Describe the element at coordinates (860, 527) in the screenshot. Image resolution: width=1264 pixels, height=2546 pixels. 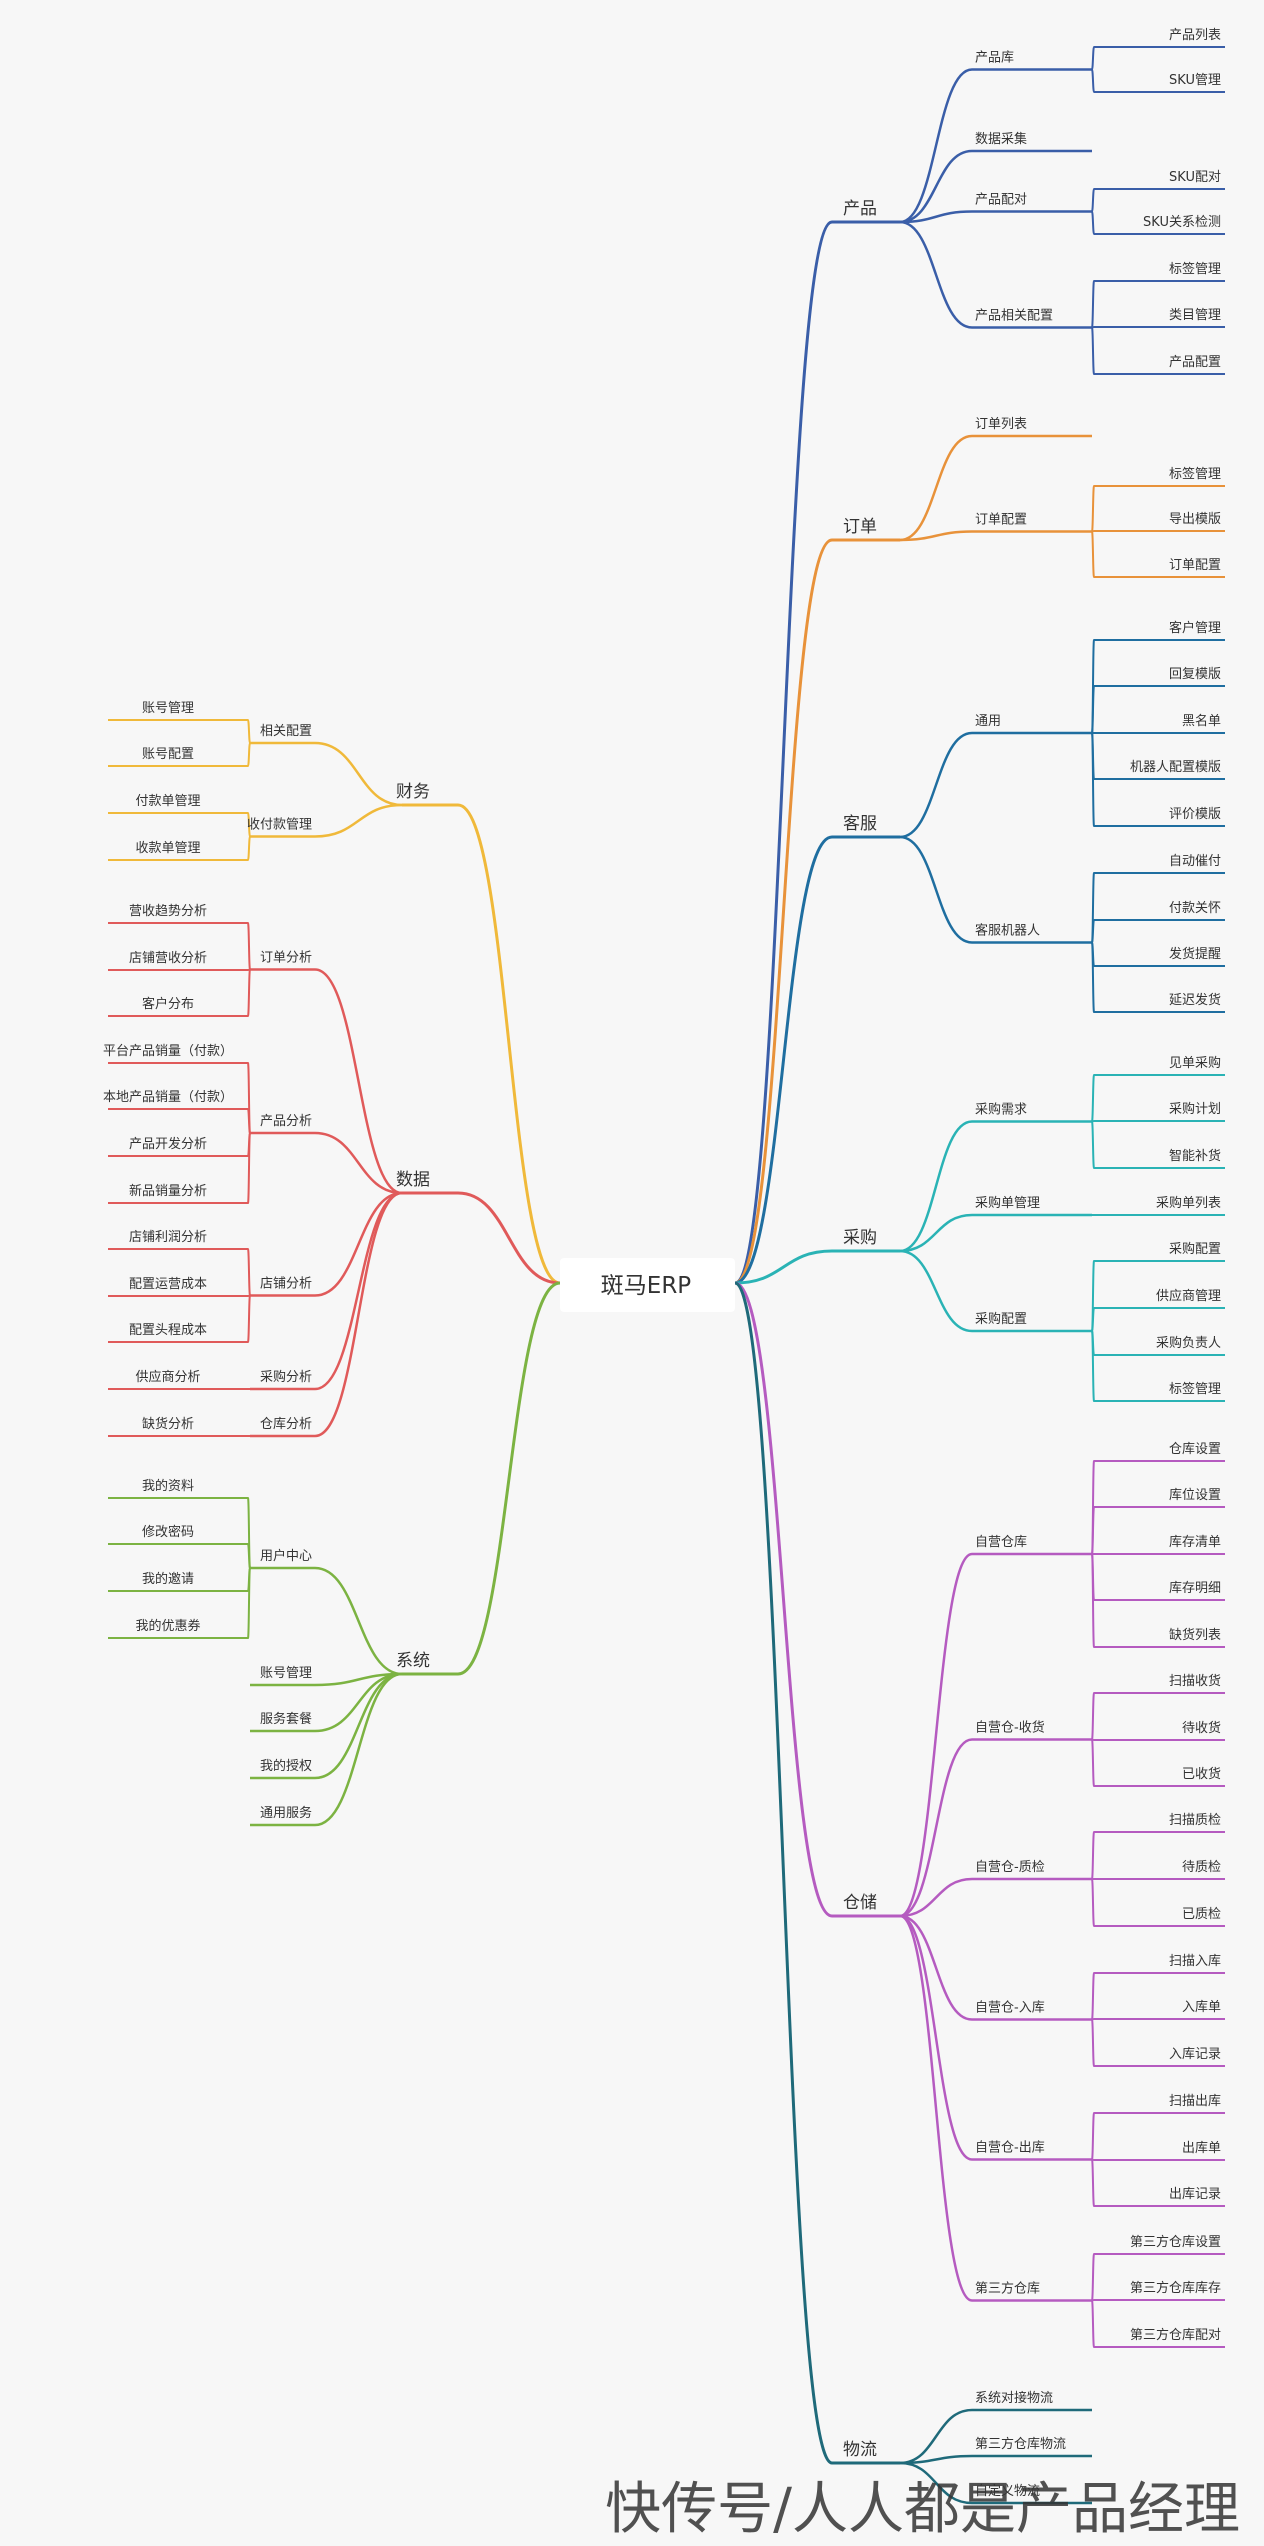
I see `branch-label: 订单` at that location.